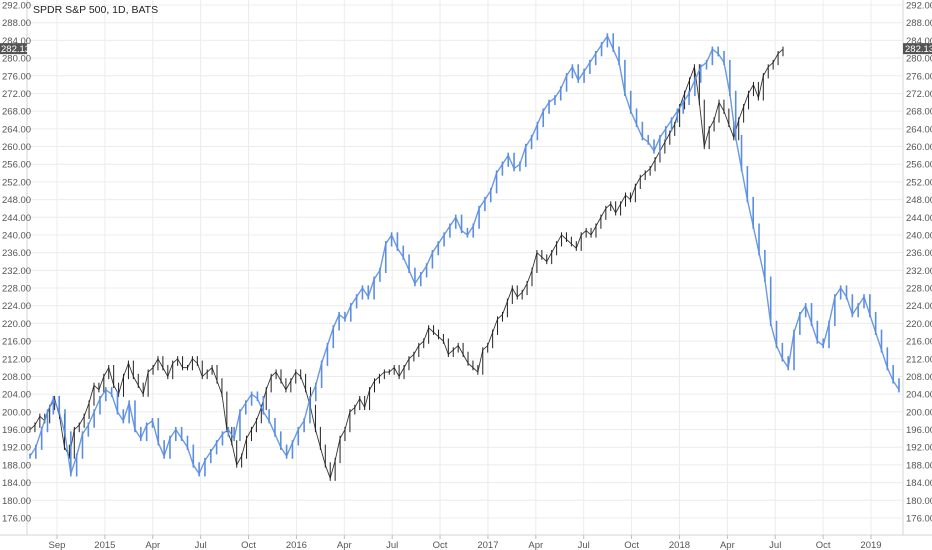 This screenshot has height=550, width=932. What do you see at coordinates (104, 545) in the screenshot?
I see `x-tick-label: 2015` at bounding box center [104, 545].